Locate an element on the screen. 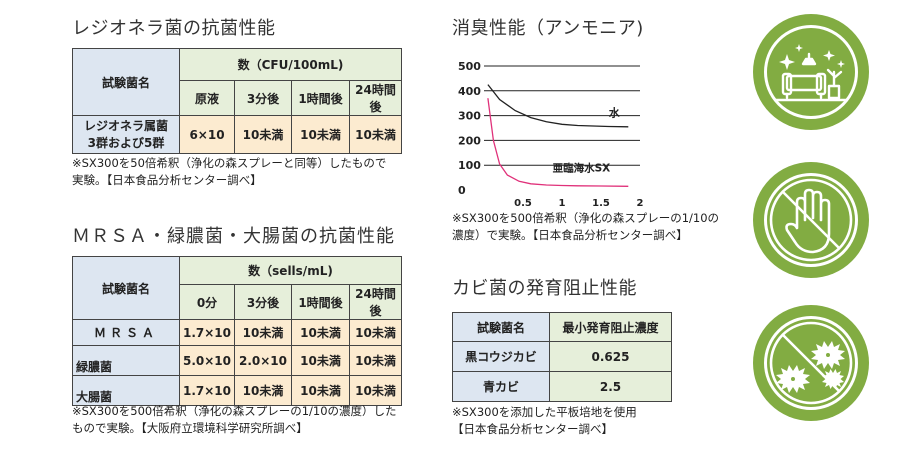 The width and height of the screenshot is (900, 450). y-tick-label: 500 is located at coordinates (469, 66).